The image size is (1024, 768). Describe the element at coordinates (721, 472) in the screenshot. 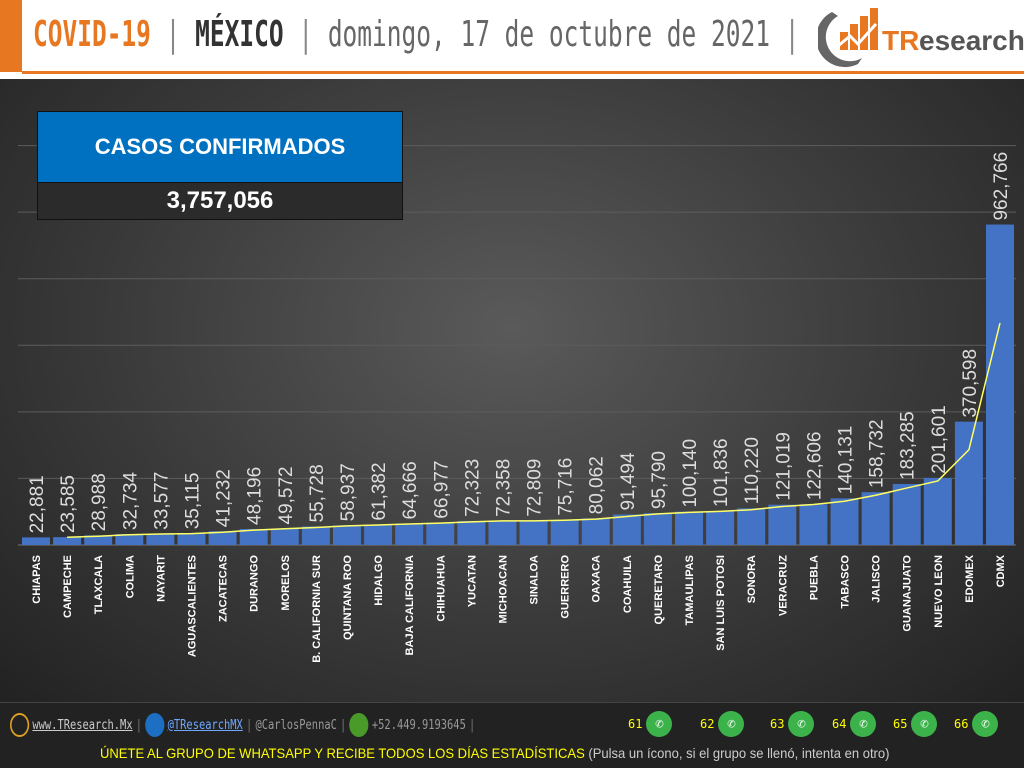

I see `value-label: 101,836` at that location.